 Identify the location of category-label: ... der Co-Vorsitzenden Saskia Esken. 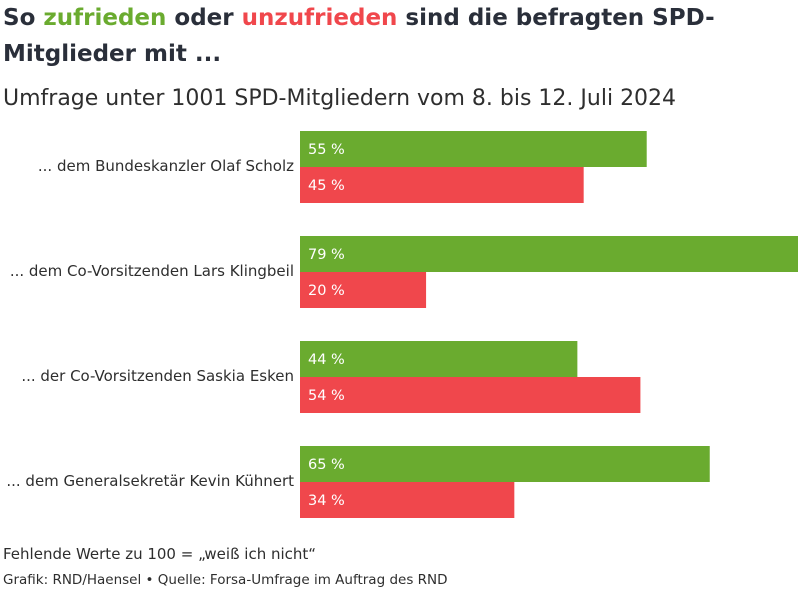
(157, 376).